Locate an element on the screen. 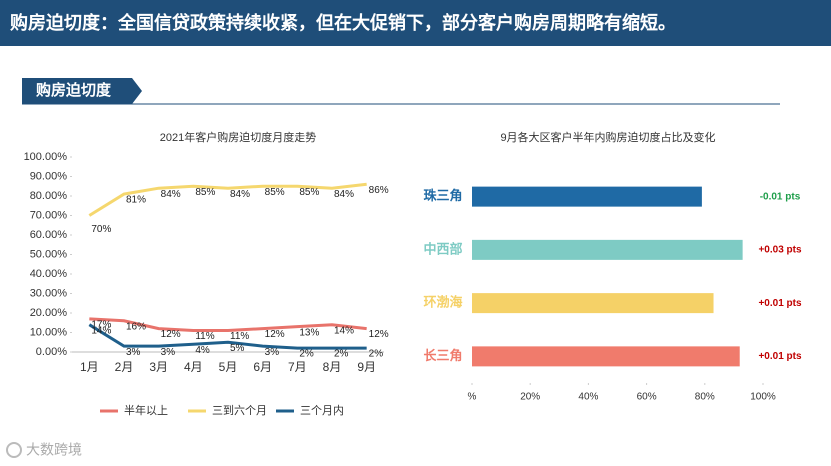  category-label: 环渤海 is located at coordinates (442, 302).